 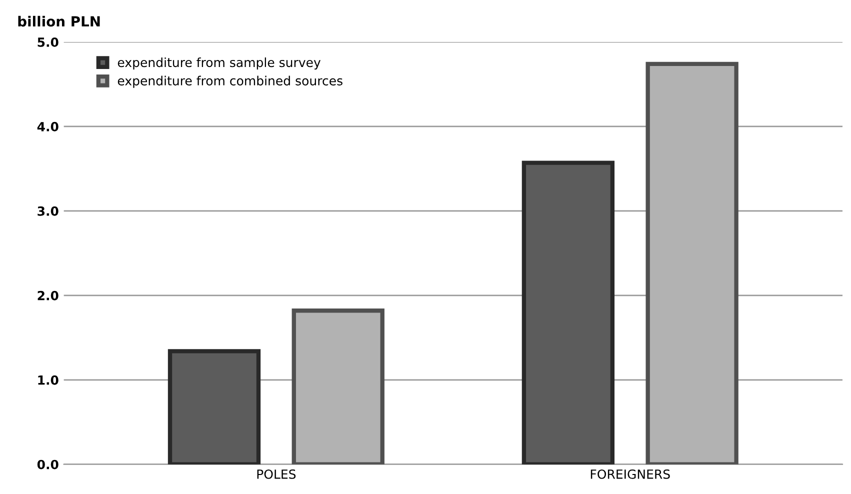 I want to click on legend-label: expenditure from sample survey, so click(x=219, y=63).